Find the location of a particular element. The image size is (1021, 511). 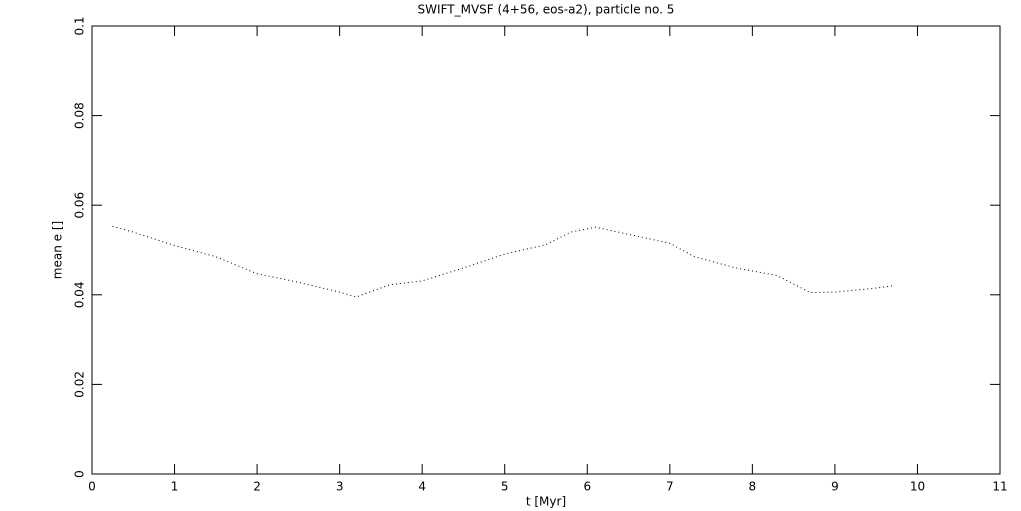

x-tick-label: 9 is located at coordinates (835, 487).